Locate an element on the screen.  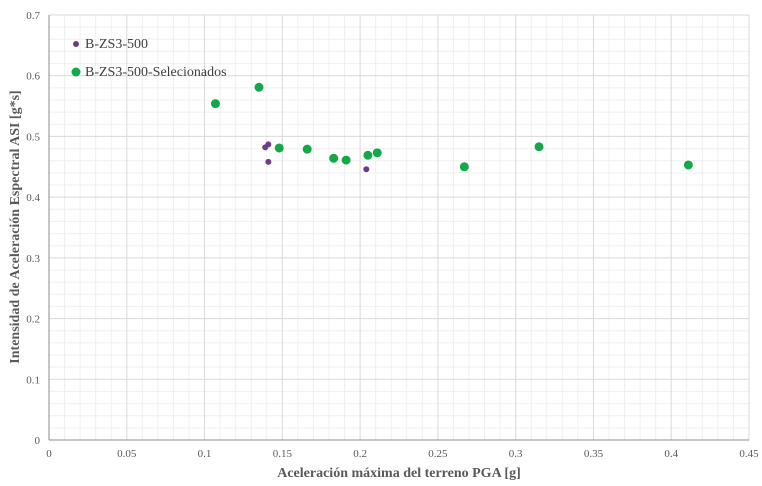
x-tick-label: 0.45 is located at coordinates (749, 454).